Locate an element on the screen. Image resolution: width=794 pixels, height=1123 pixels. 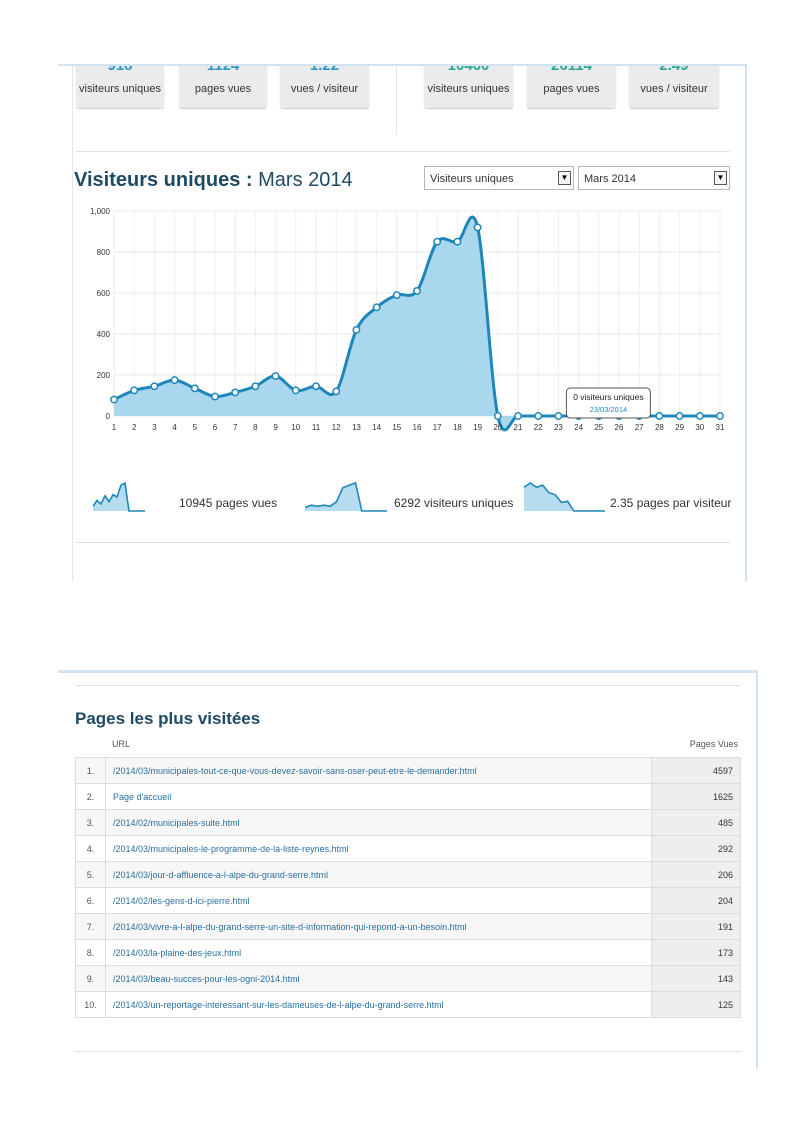
stat-label: pages vues is located at coordinates (571, 89).